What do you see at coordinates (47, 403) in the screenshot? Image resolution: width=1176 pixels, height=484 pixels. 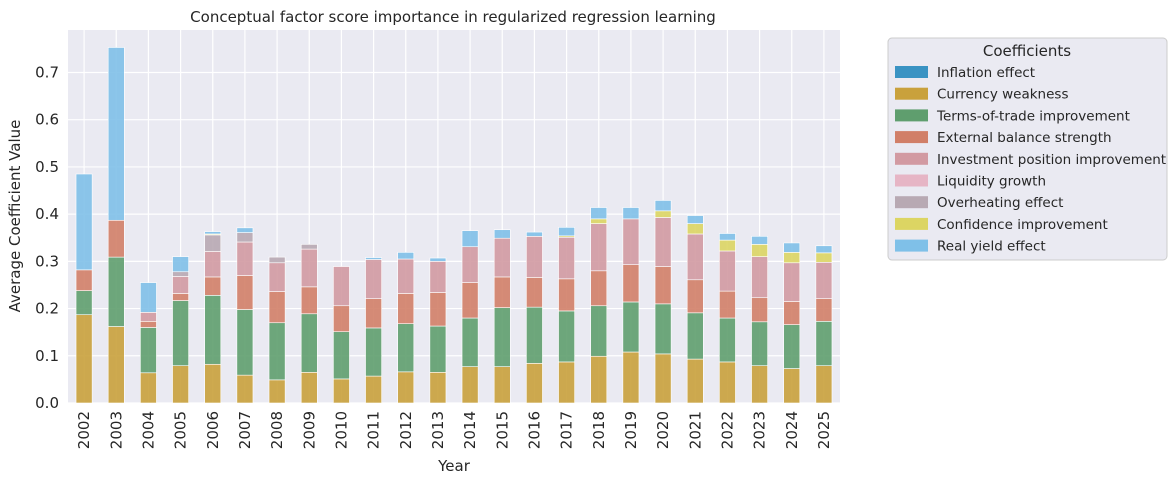 I see `y-tick-label: 0.0` at bounding box center [47, 403].